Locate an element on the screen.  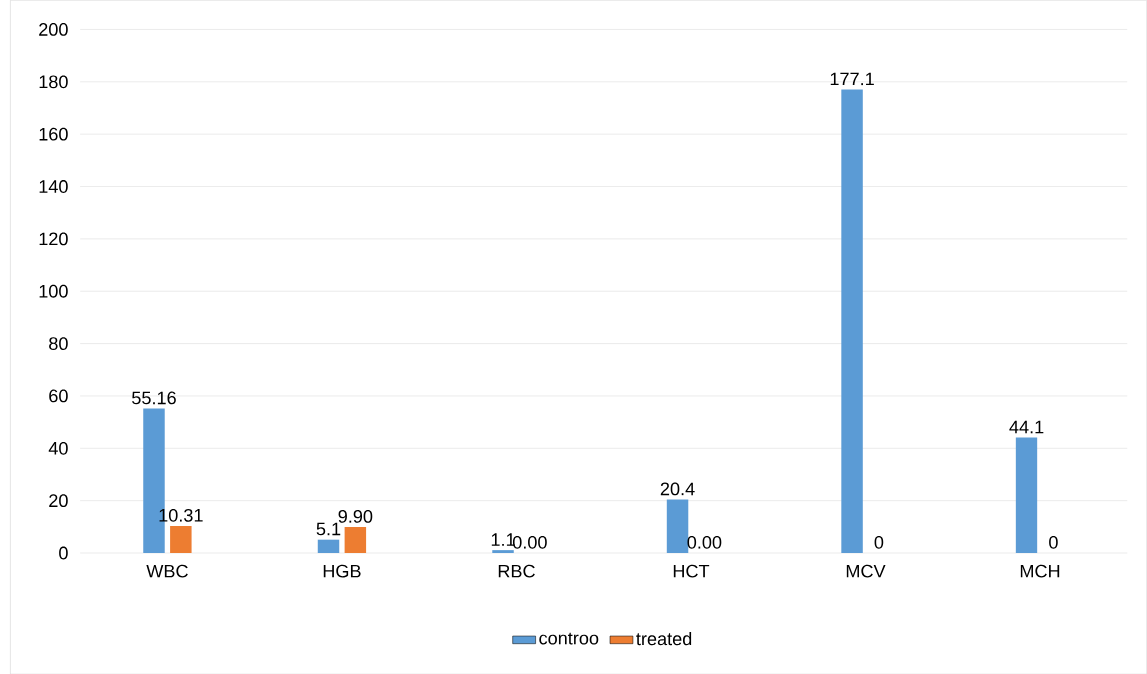
y-tick-label: 200 is located at coordinates (53, 29).